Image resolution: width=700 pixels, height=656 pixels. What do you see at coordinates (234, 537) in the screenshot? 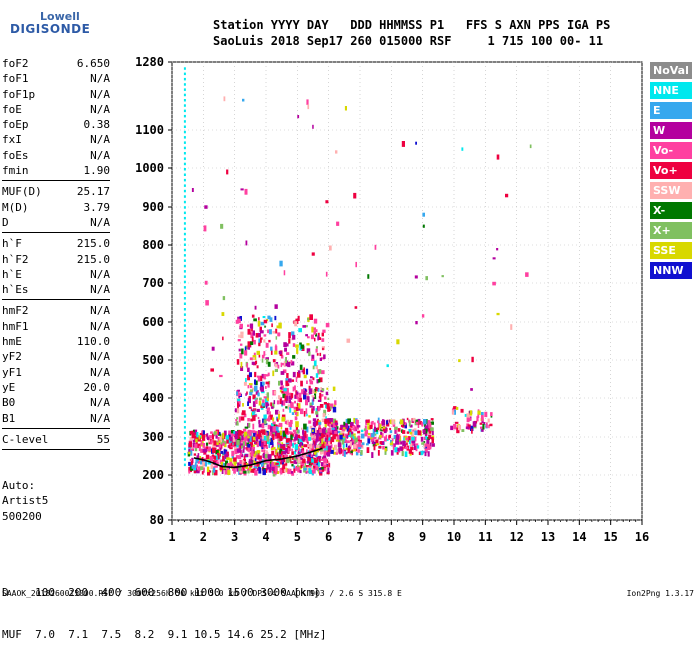
I see `x-tick-label: 3` at bounding box center [234, 537].